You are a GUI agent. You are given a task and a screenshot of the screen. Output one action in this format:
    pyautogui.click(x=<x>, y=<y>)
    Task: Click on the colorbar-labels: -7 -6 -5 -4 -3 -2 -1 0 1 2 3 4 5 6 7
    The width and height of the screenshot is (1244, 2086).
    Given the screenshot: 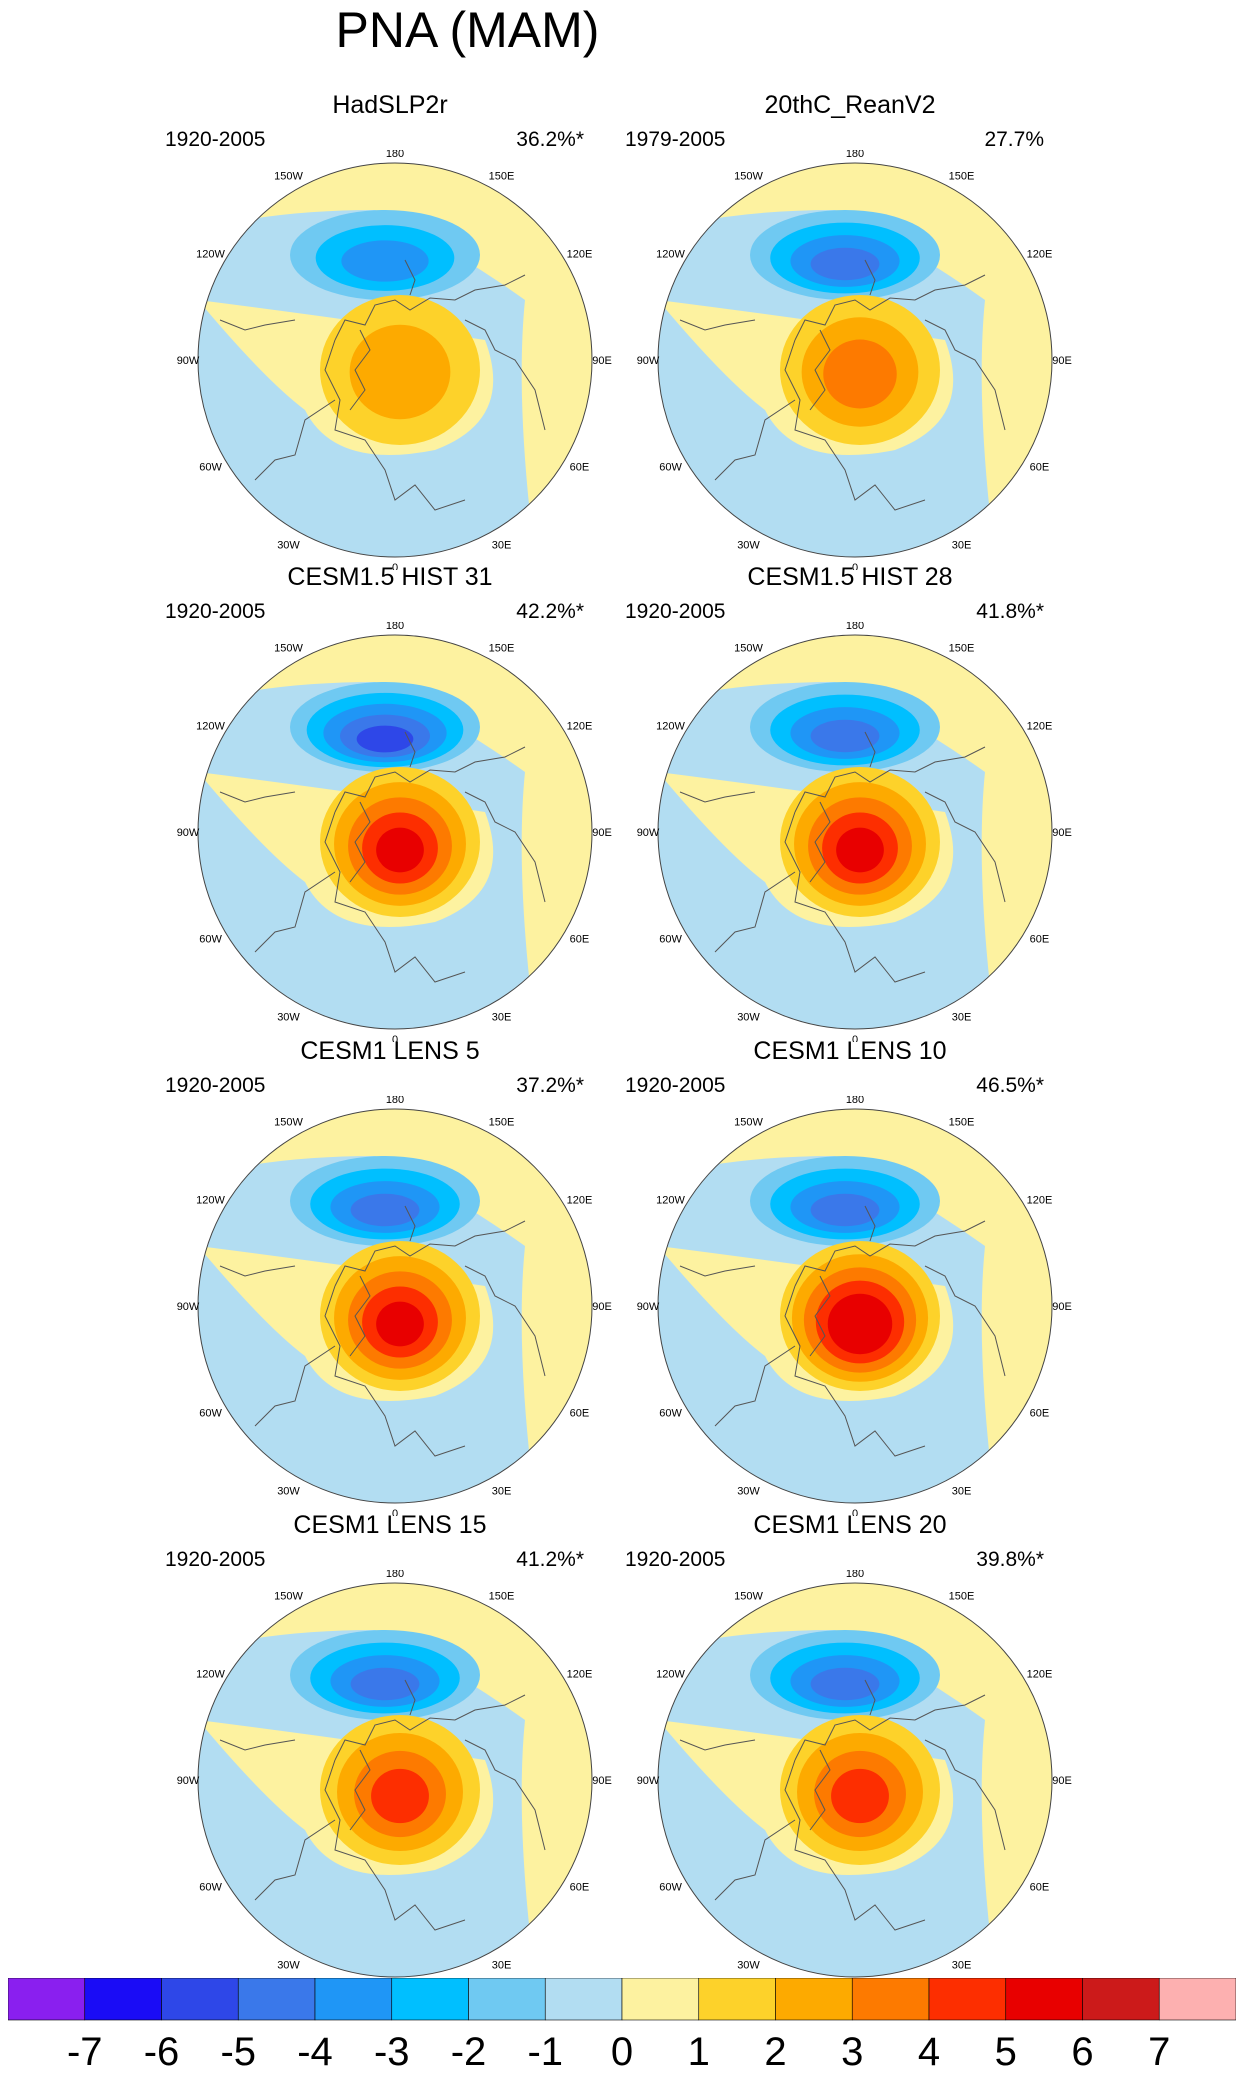 What is the action you would take?
    pyautogui.click(x=620, y=2055)
    